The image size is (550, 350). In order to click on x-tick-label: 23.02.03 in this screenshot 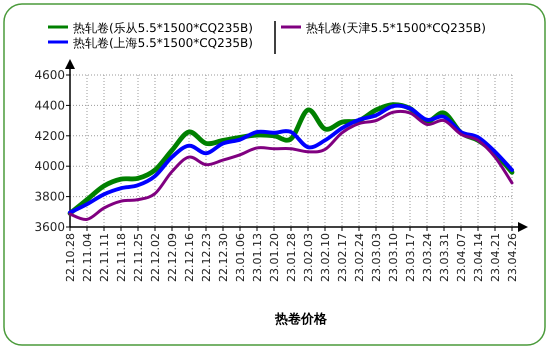, I will do `click(308, 257)`.